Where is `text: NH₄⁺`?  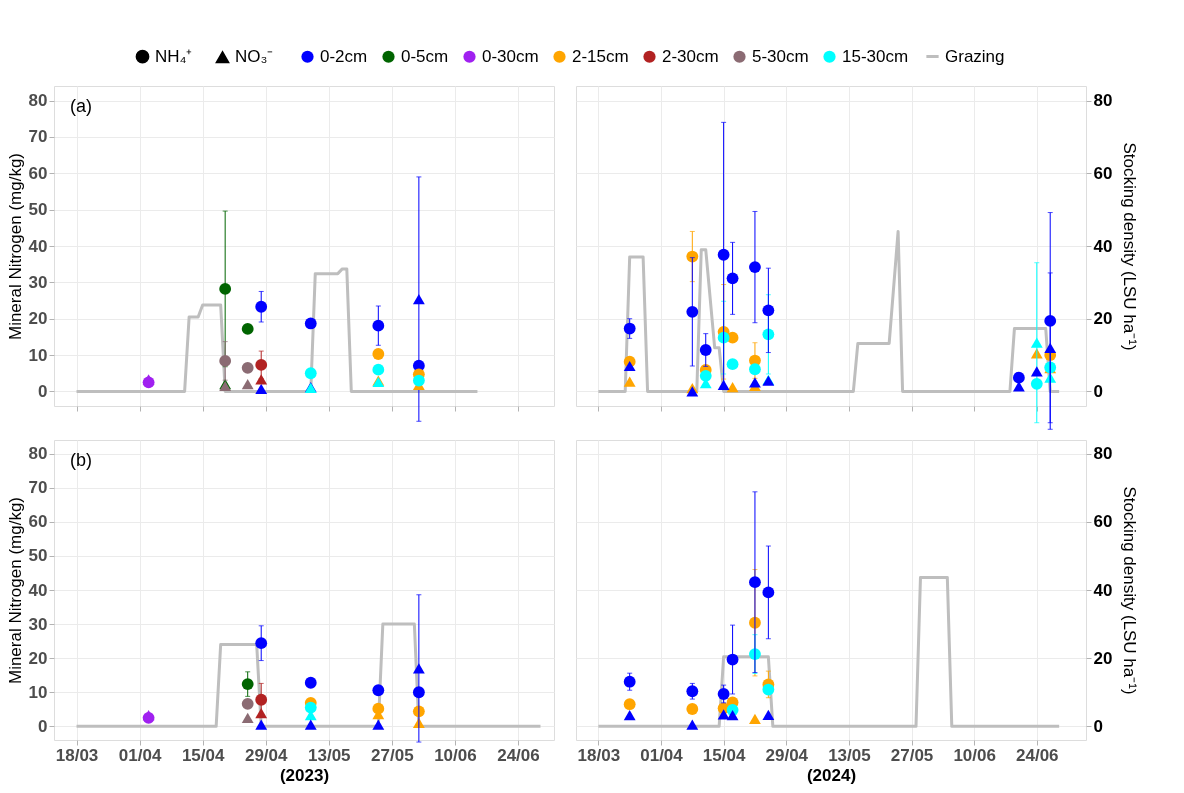 text: NH₄⁺ is located at coordinates (174, 56).